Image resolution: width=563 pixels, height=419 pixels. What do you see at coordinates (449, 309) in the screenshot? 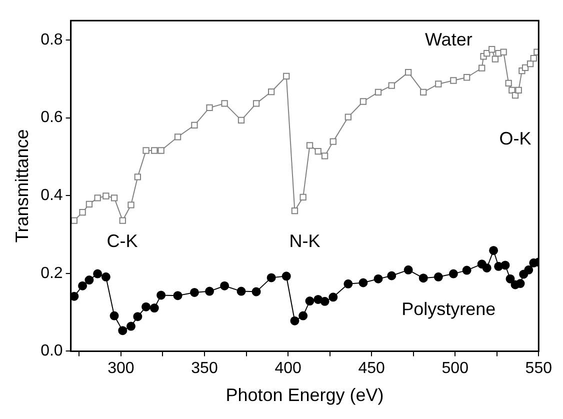
I see `series-label: Polystyrene` at bounding box center [449, 309].